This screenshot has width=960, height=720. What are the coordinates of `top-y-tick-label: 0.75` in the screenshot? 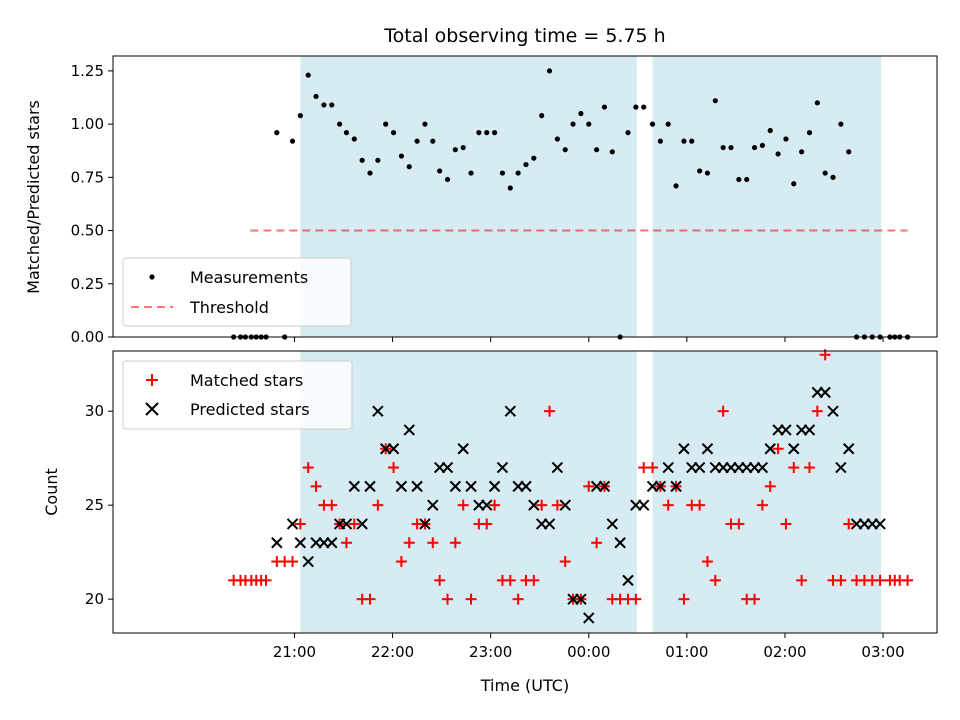 It's located at (87, 177).